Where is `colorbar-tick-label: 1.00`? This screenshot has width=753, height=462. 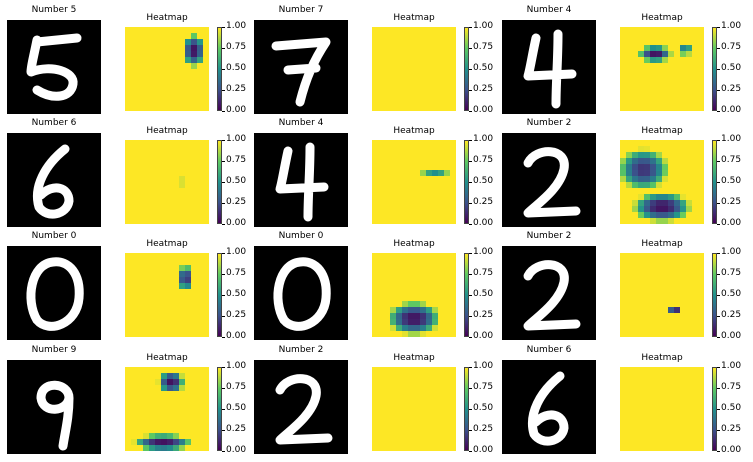 colorbar-tick-label: 1.00 is located at coordinates (236, 26).